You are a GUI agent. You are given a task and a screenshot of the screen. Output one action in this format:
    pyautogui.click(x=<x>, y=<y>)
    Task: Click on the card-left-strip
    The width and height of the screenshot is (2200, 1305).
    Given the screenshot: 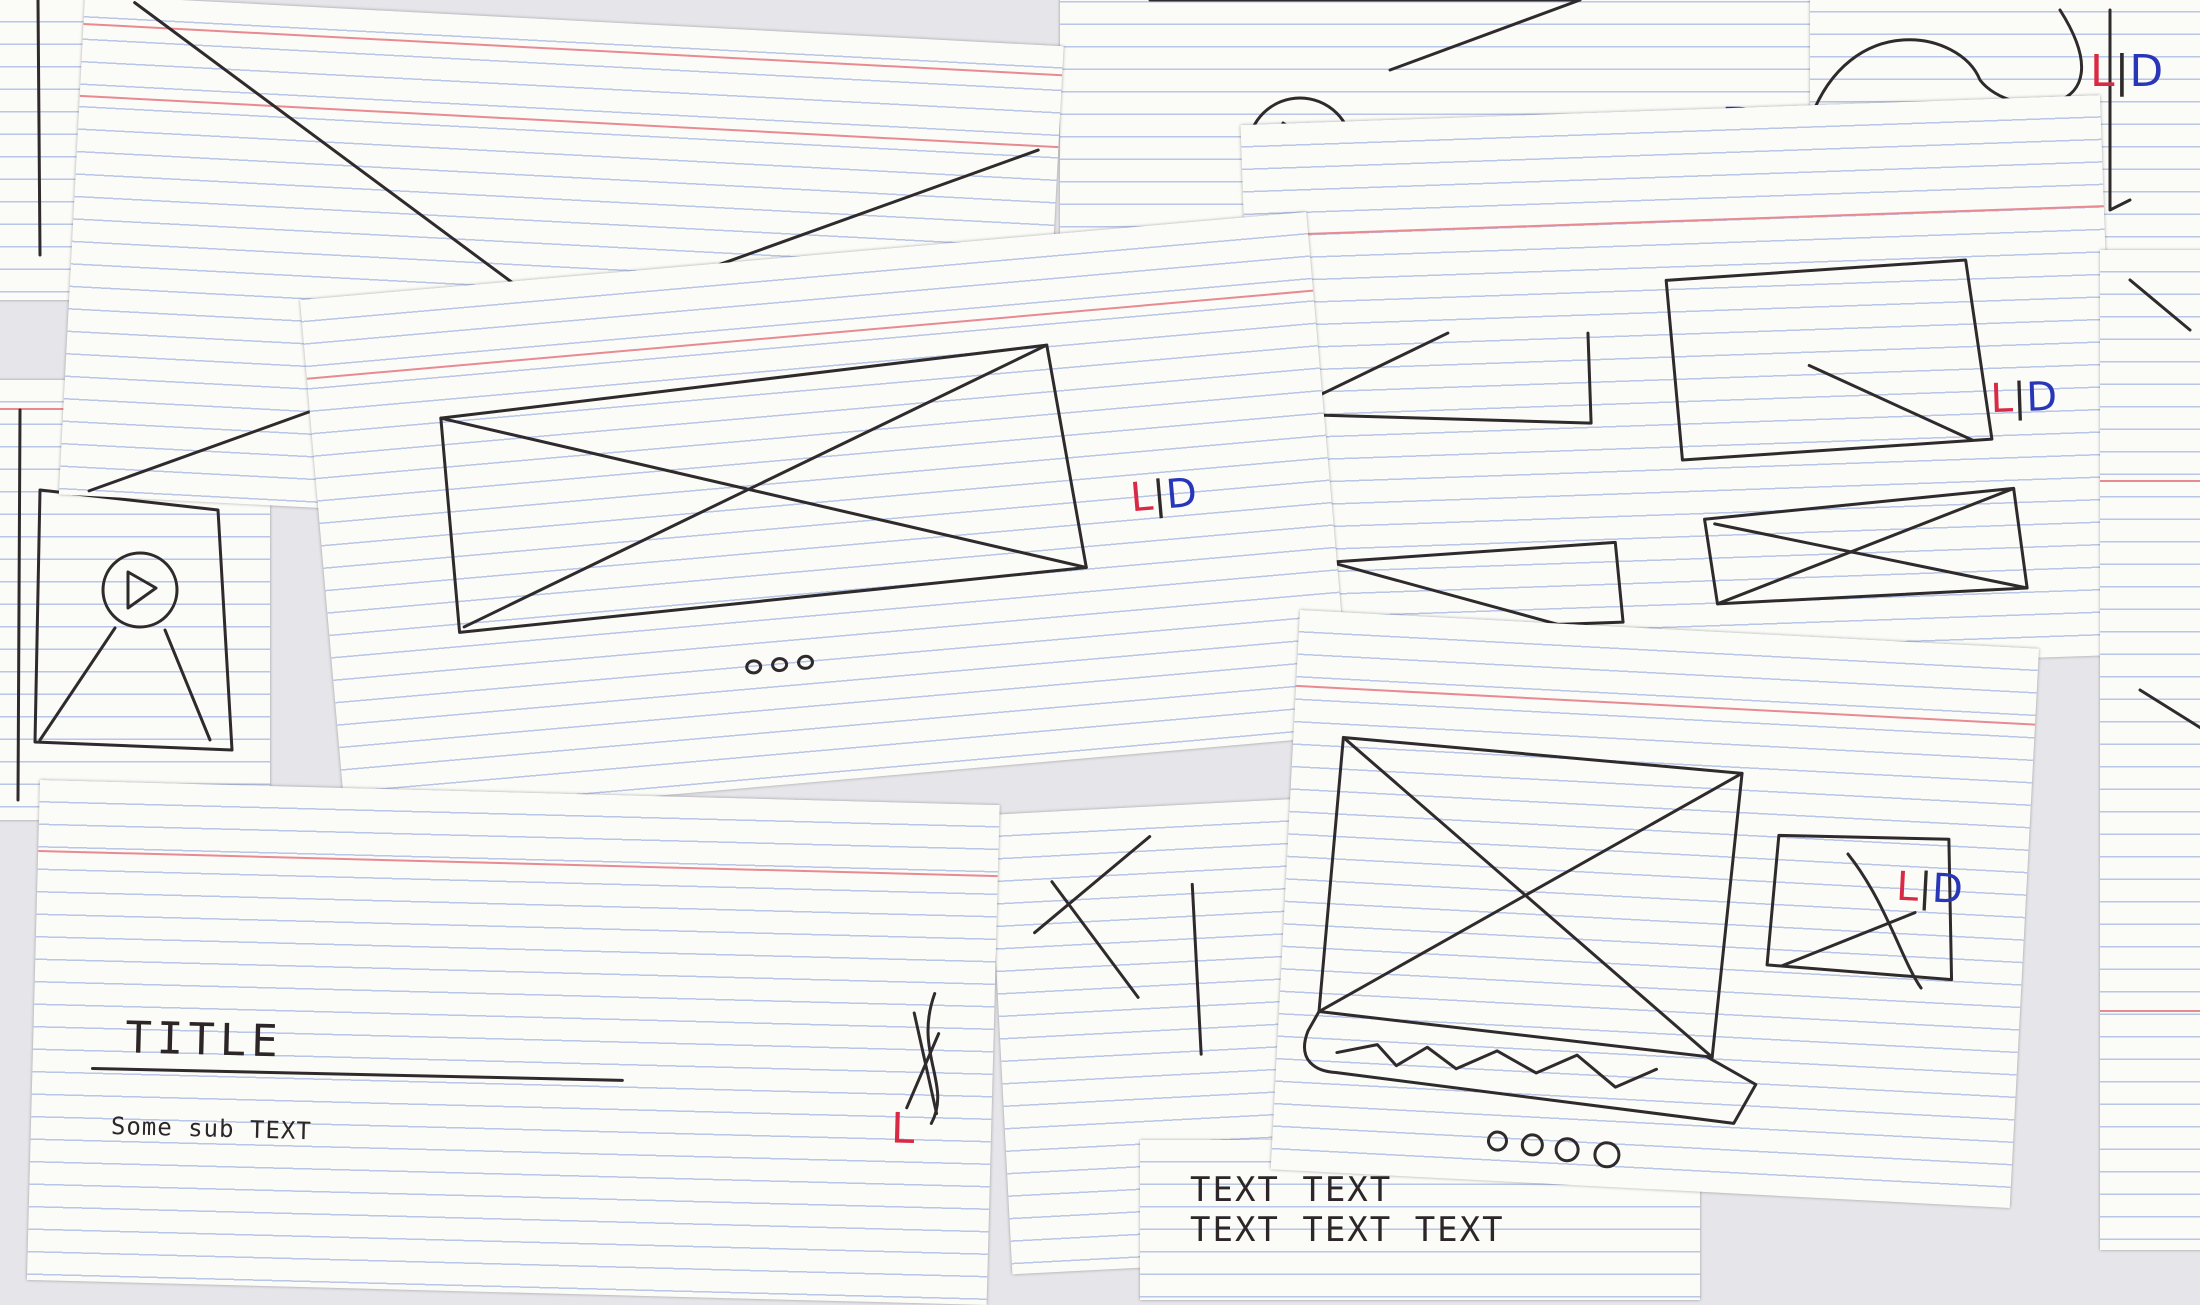 What is the action you would take?
    pyautogui.click(x=45, y=150)
    